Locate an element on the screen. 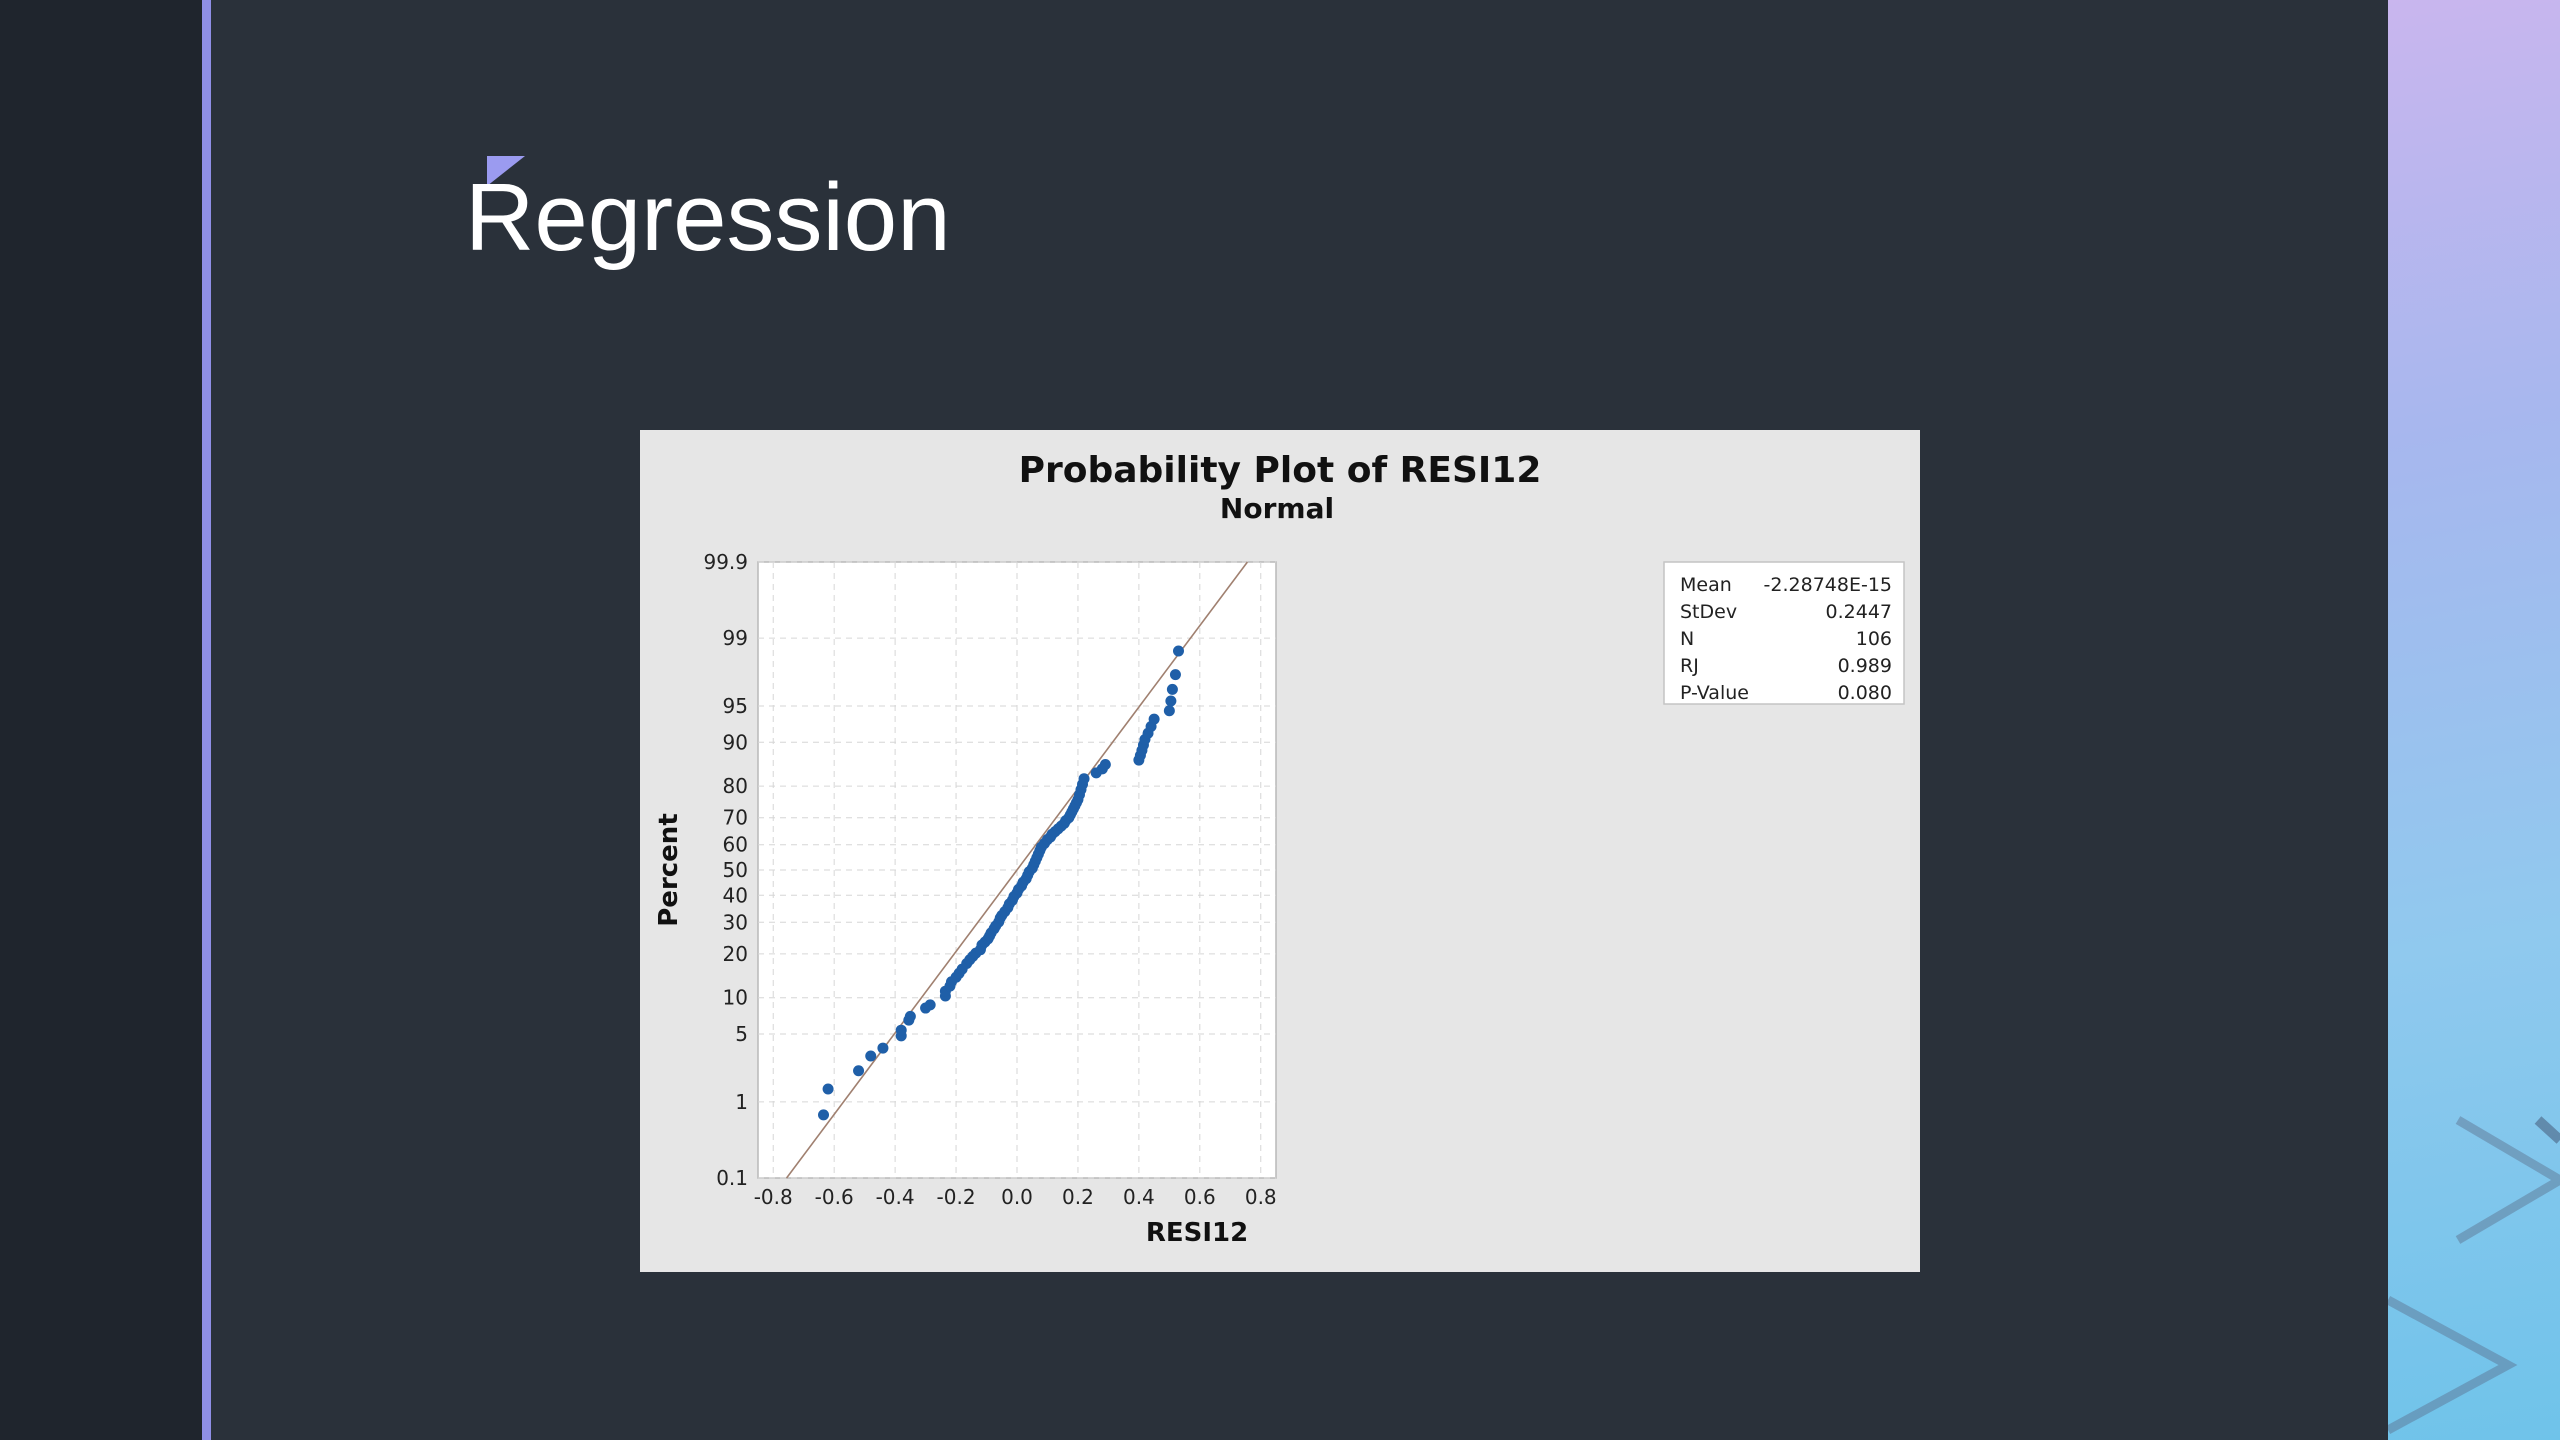 This screenshot has height=1440, width=2560. y-tick-label: 80 is located at coordinates (735, 786).